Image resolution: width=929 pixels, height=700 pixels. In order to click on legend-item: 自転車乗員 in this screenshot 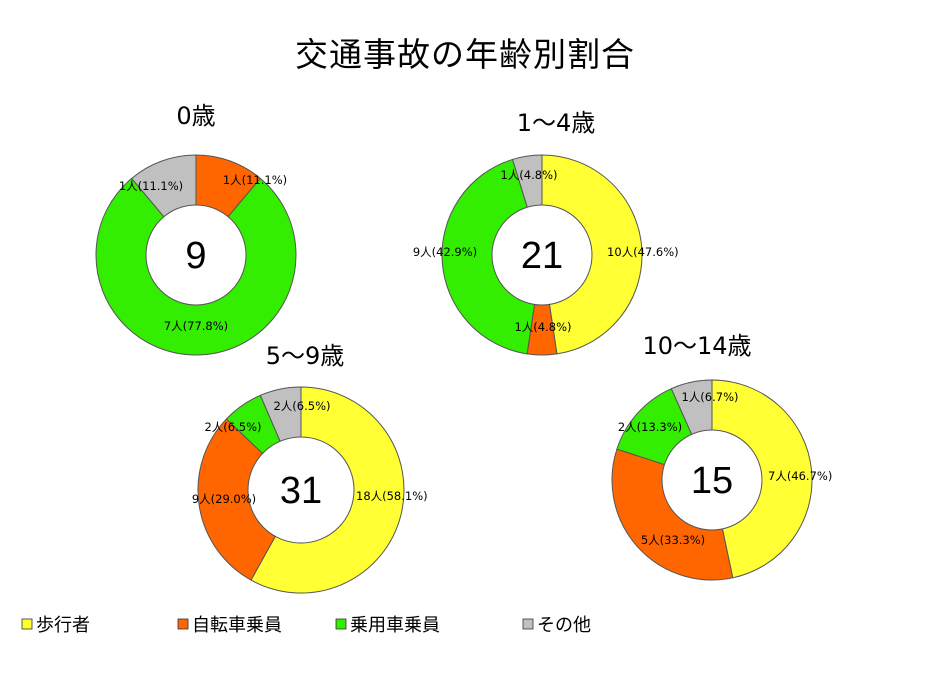, I will do `click(229, 625)`.